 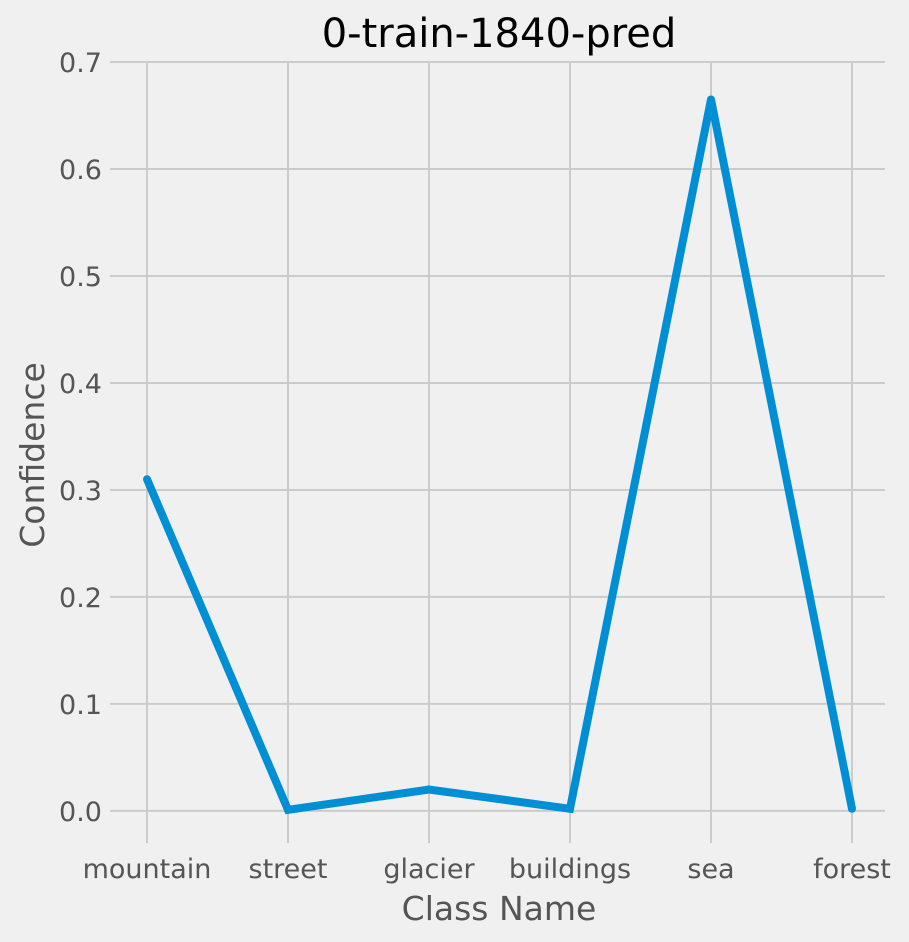 I want to click on data-point-sea, so click(x=711, y=99).